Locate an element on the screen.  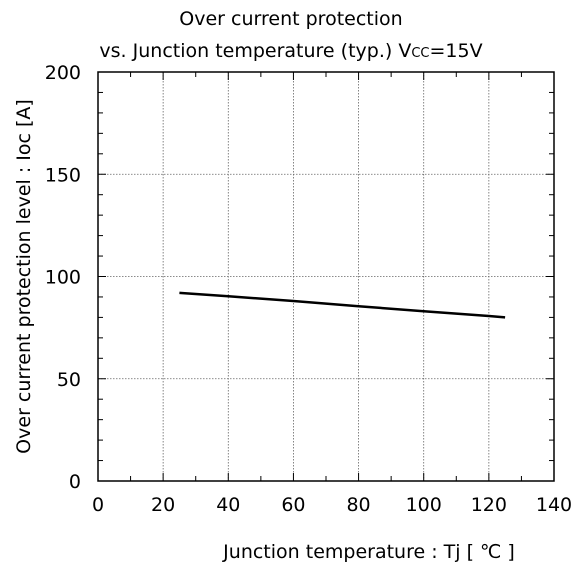
y-tick-label: 50 is located at coordinates (69, 380).